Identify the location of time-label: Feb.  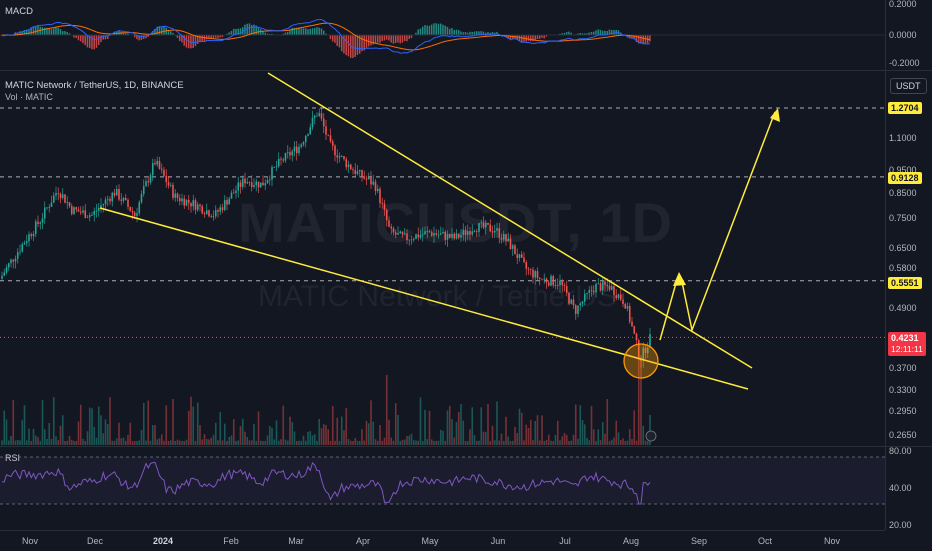
(231, 541).